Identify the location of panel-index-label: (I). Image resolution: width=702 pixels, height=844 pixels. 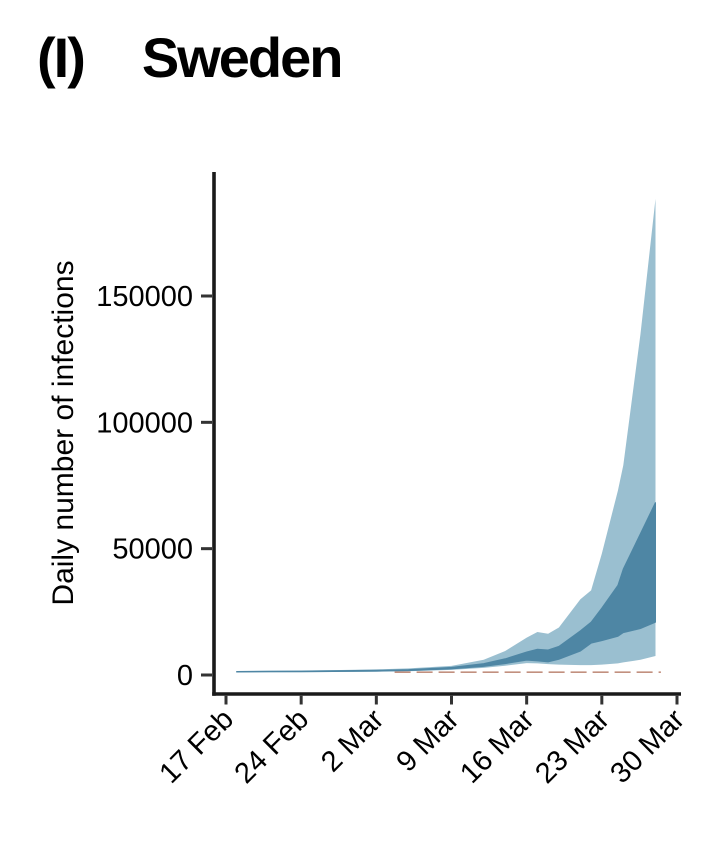
(61, 57).